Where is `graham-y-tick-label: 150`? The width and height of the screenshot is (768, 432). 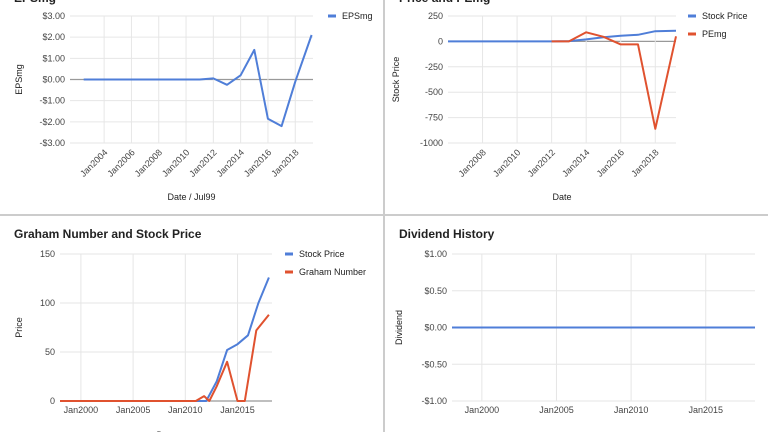
graham-y-tick-label: 150 is located at coordinates (47, 254).